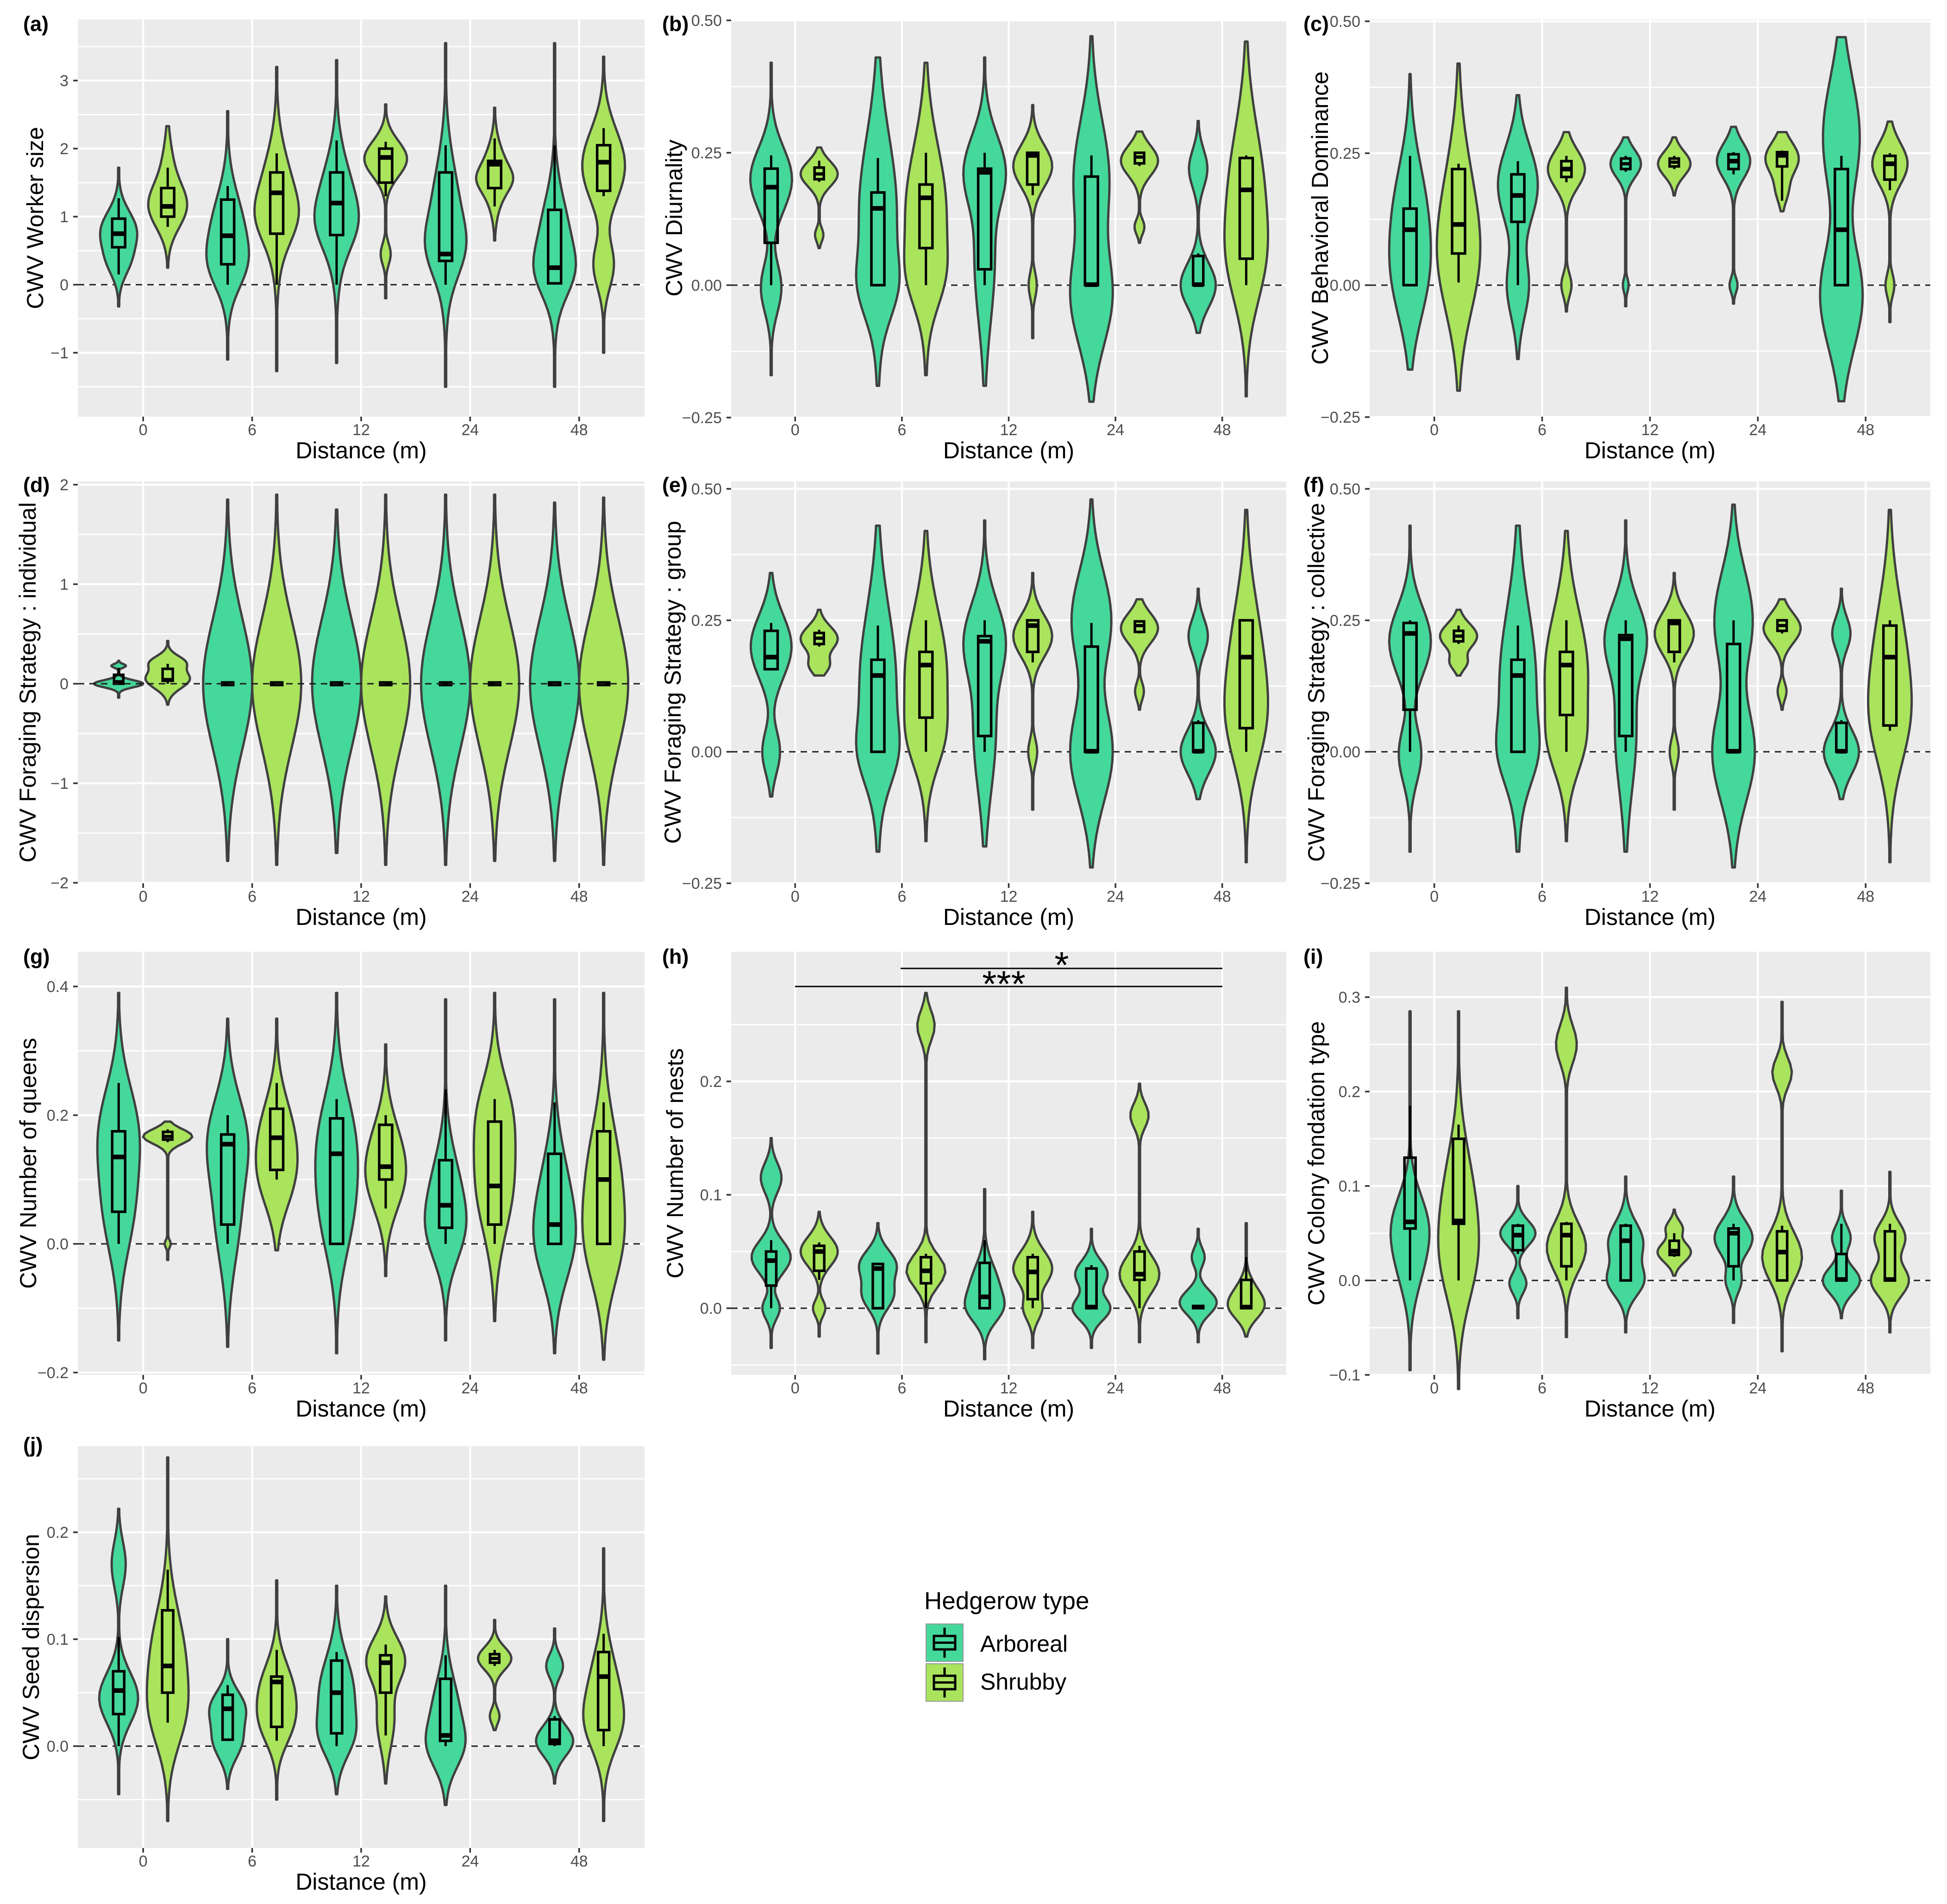 The height and width of the screenshot is (1904, 1947). I want to click on svg-text: CWV Foraging Strategy : group, so click(673, 682).